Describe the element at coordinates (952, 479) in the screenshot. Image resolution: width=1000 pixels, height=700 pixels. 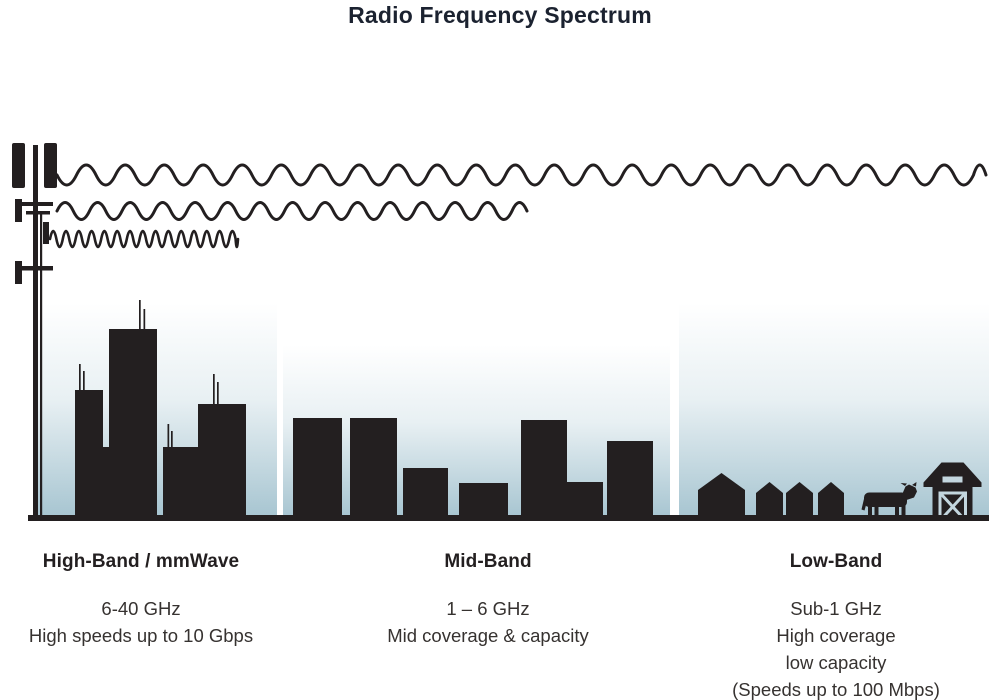
I see `barn-loft-window` at that location.